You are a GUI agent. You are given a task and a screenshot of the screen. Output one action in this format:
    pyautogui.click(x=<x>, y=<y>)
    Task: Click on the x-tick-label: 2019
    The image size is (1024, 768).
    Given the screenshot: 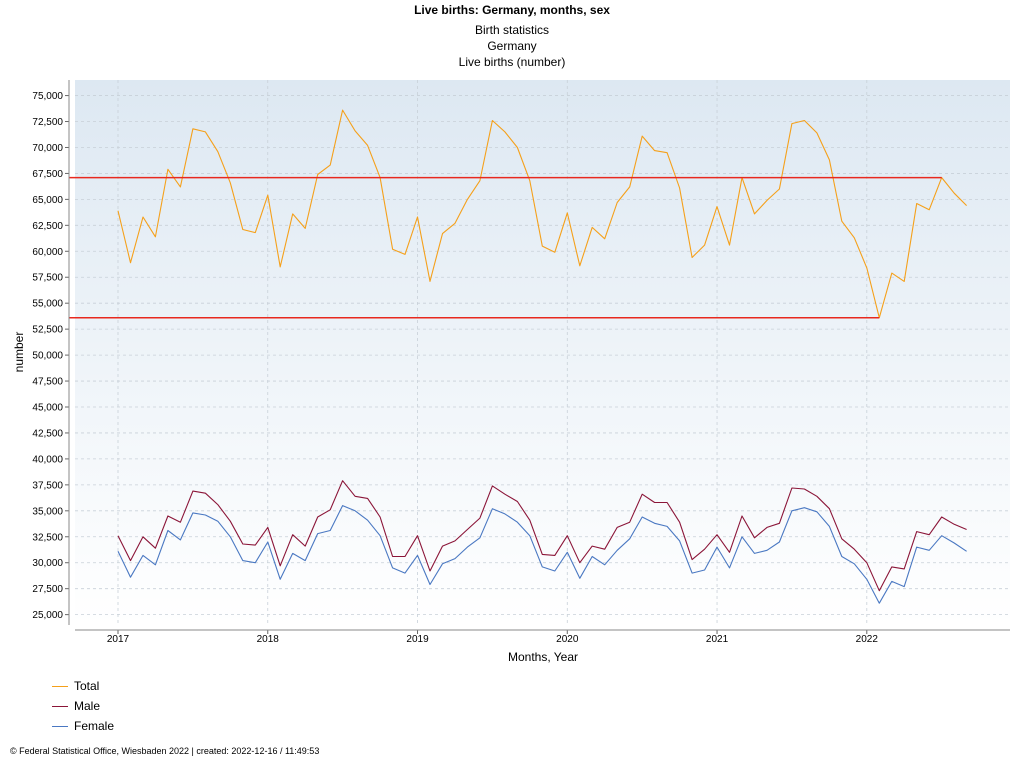 What is the action you would take?
    pyautogui.click(x=417, y=639)
    